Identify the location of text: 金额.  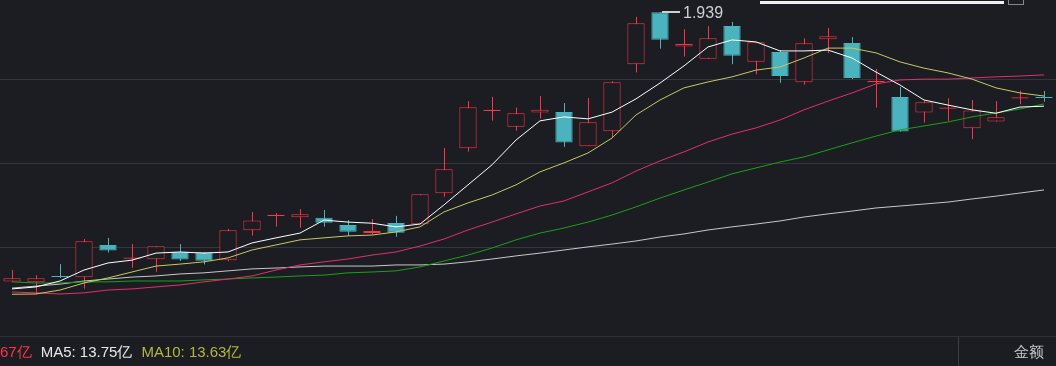
(1007, 351).